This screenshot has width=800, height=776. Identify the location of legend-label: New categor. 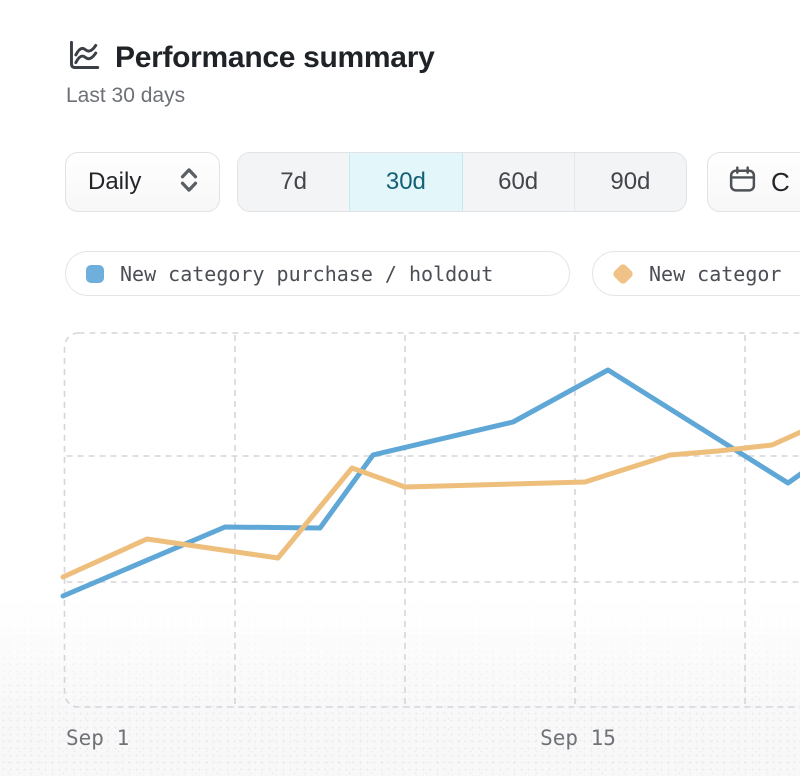
(715, 273).